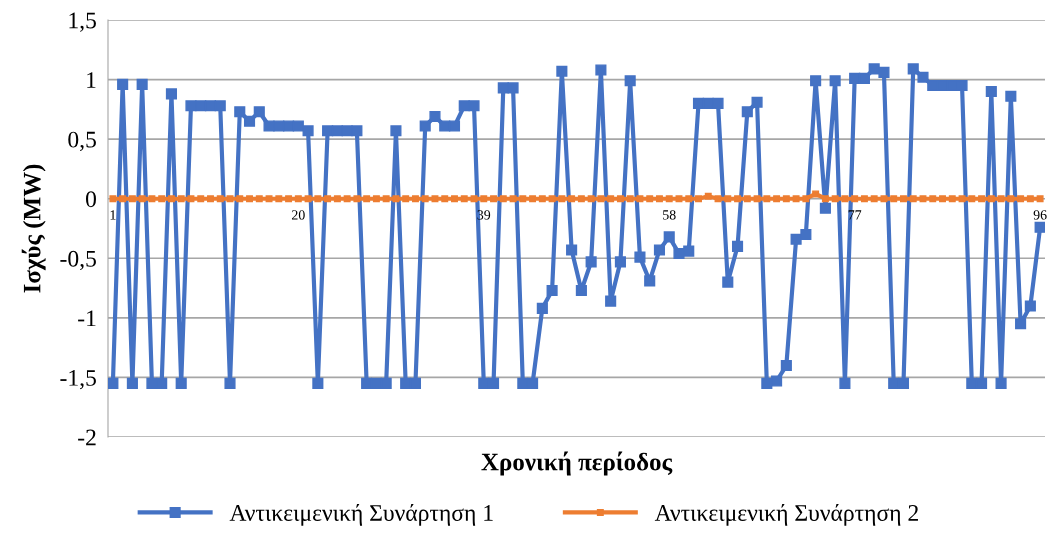  What do you see at coordinates (90, 199) in the screenshot?
I see `y-tick-label: 0` at bounding box center [90, 199].